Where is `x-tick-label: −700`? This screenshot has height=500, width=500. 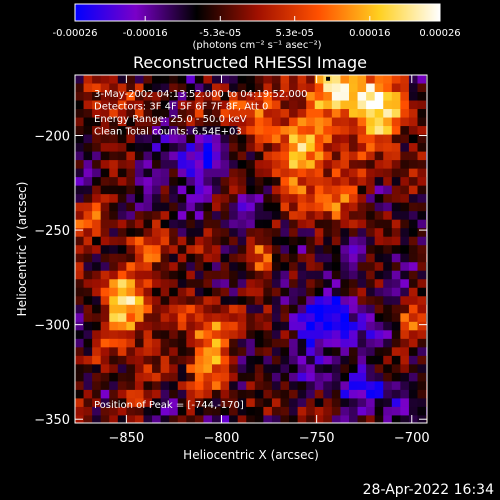
x-tick-label: −700 is located at coordinates (412, 438).